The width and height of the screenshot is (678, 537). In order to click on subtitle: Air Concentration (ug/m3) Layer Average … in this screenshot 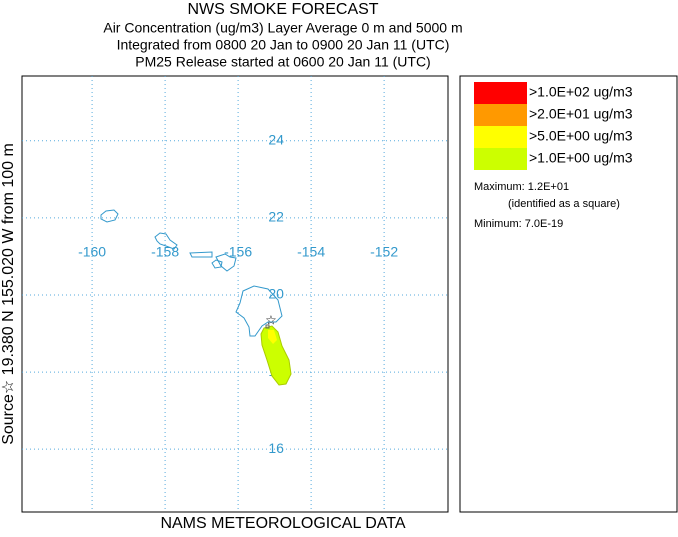, I will do `click(282, 28)`.